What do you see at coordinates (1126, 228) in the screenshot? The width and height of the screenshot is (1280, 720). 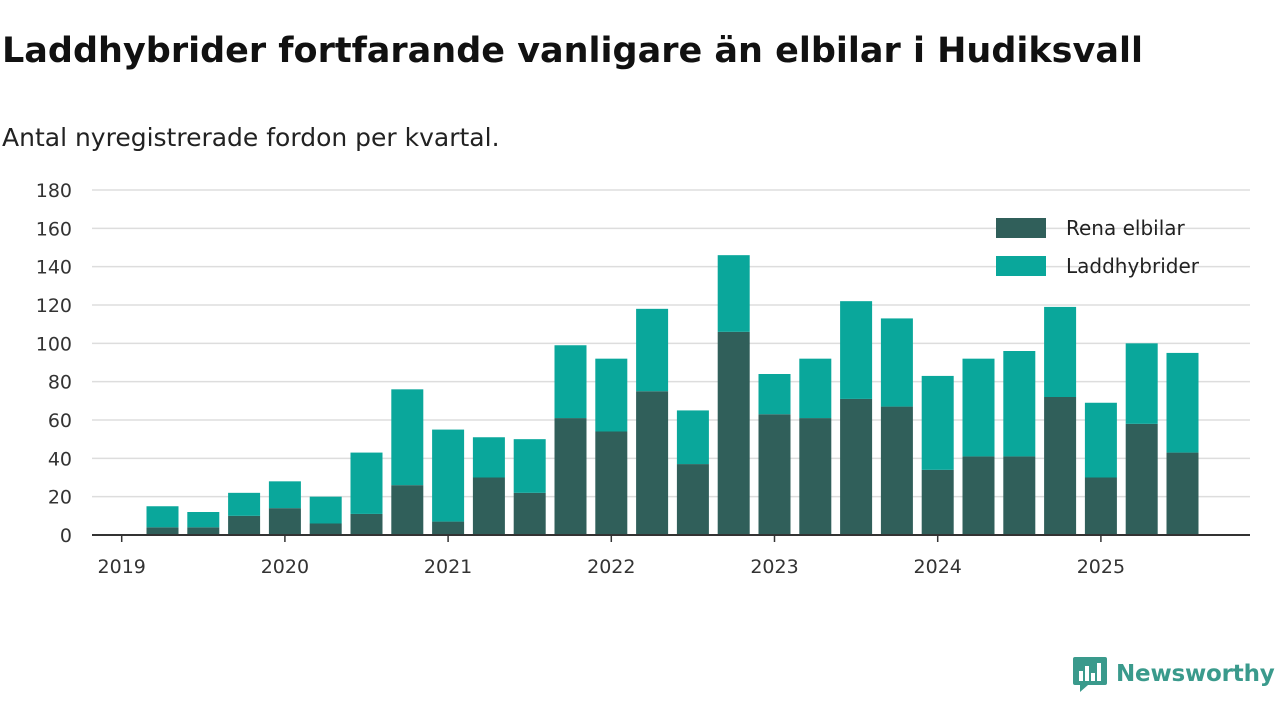 I see `legend-label: Rena elbilar` at bounding box center [1126, 228].